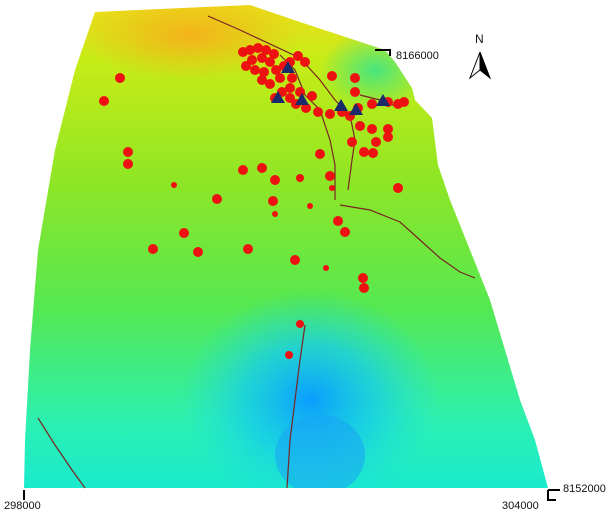 The width and height of the screenshot is (612, 514). I want to click on x-min-label: 298000, so click(22, 506).